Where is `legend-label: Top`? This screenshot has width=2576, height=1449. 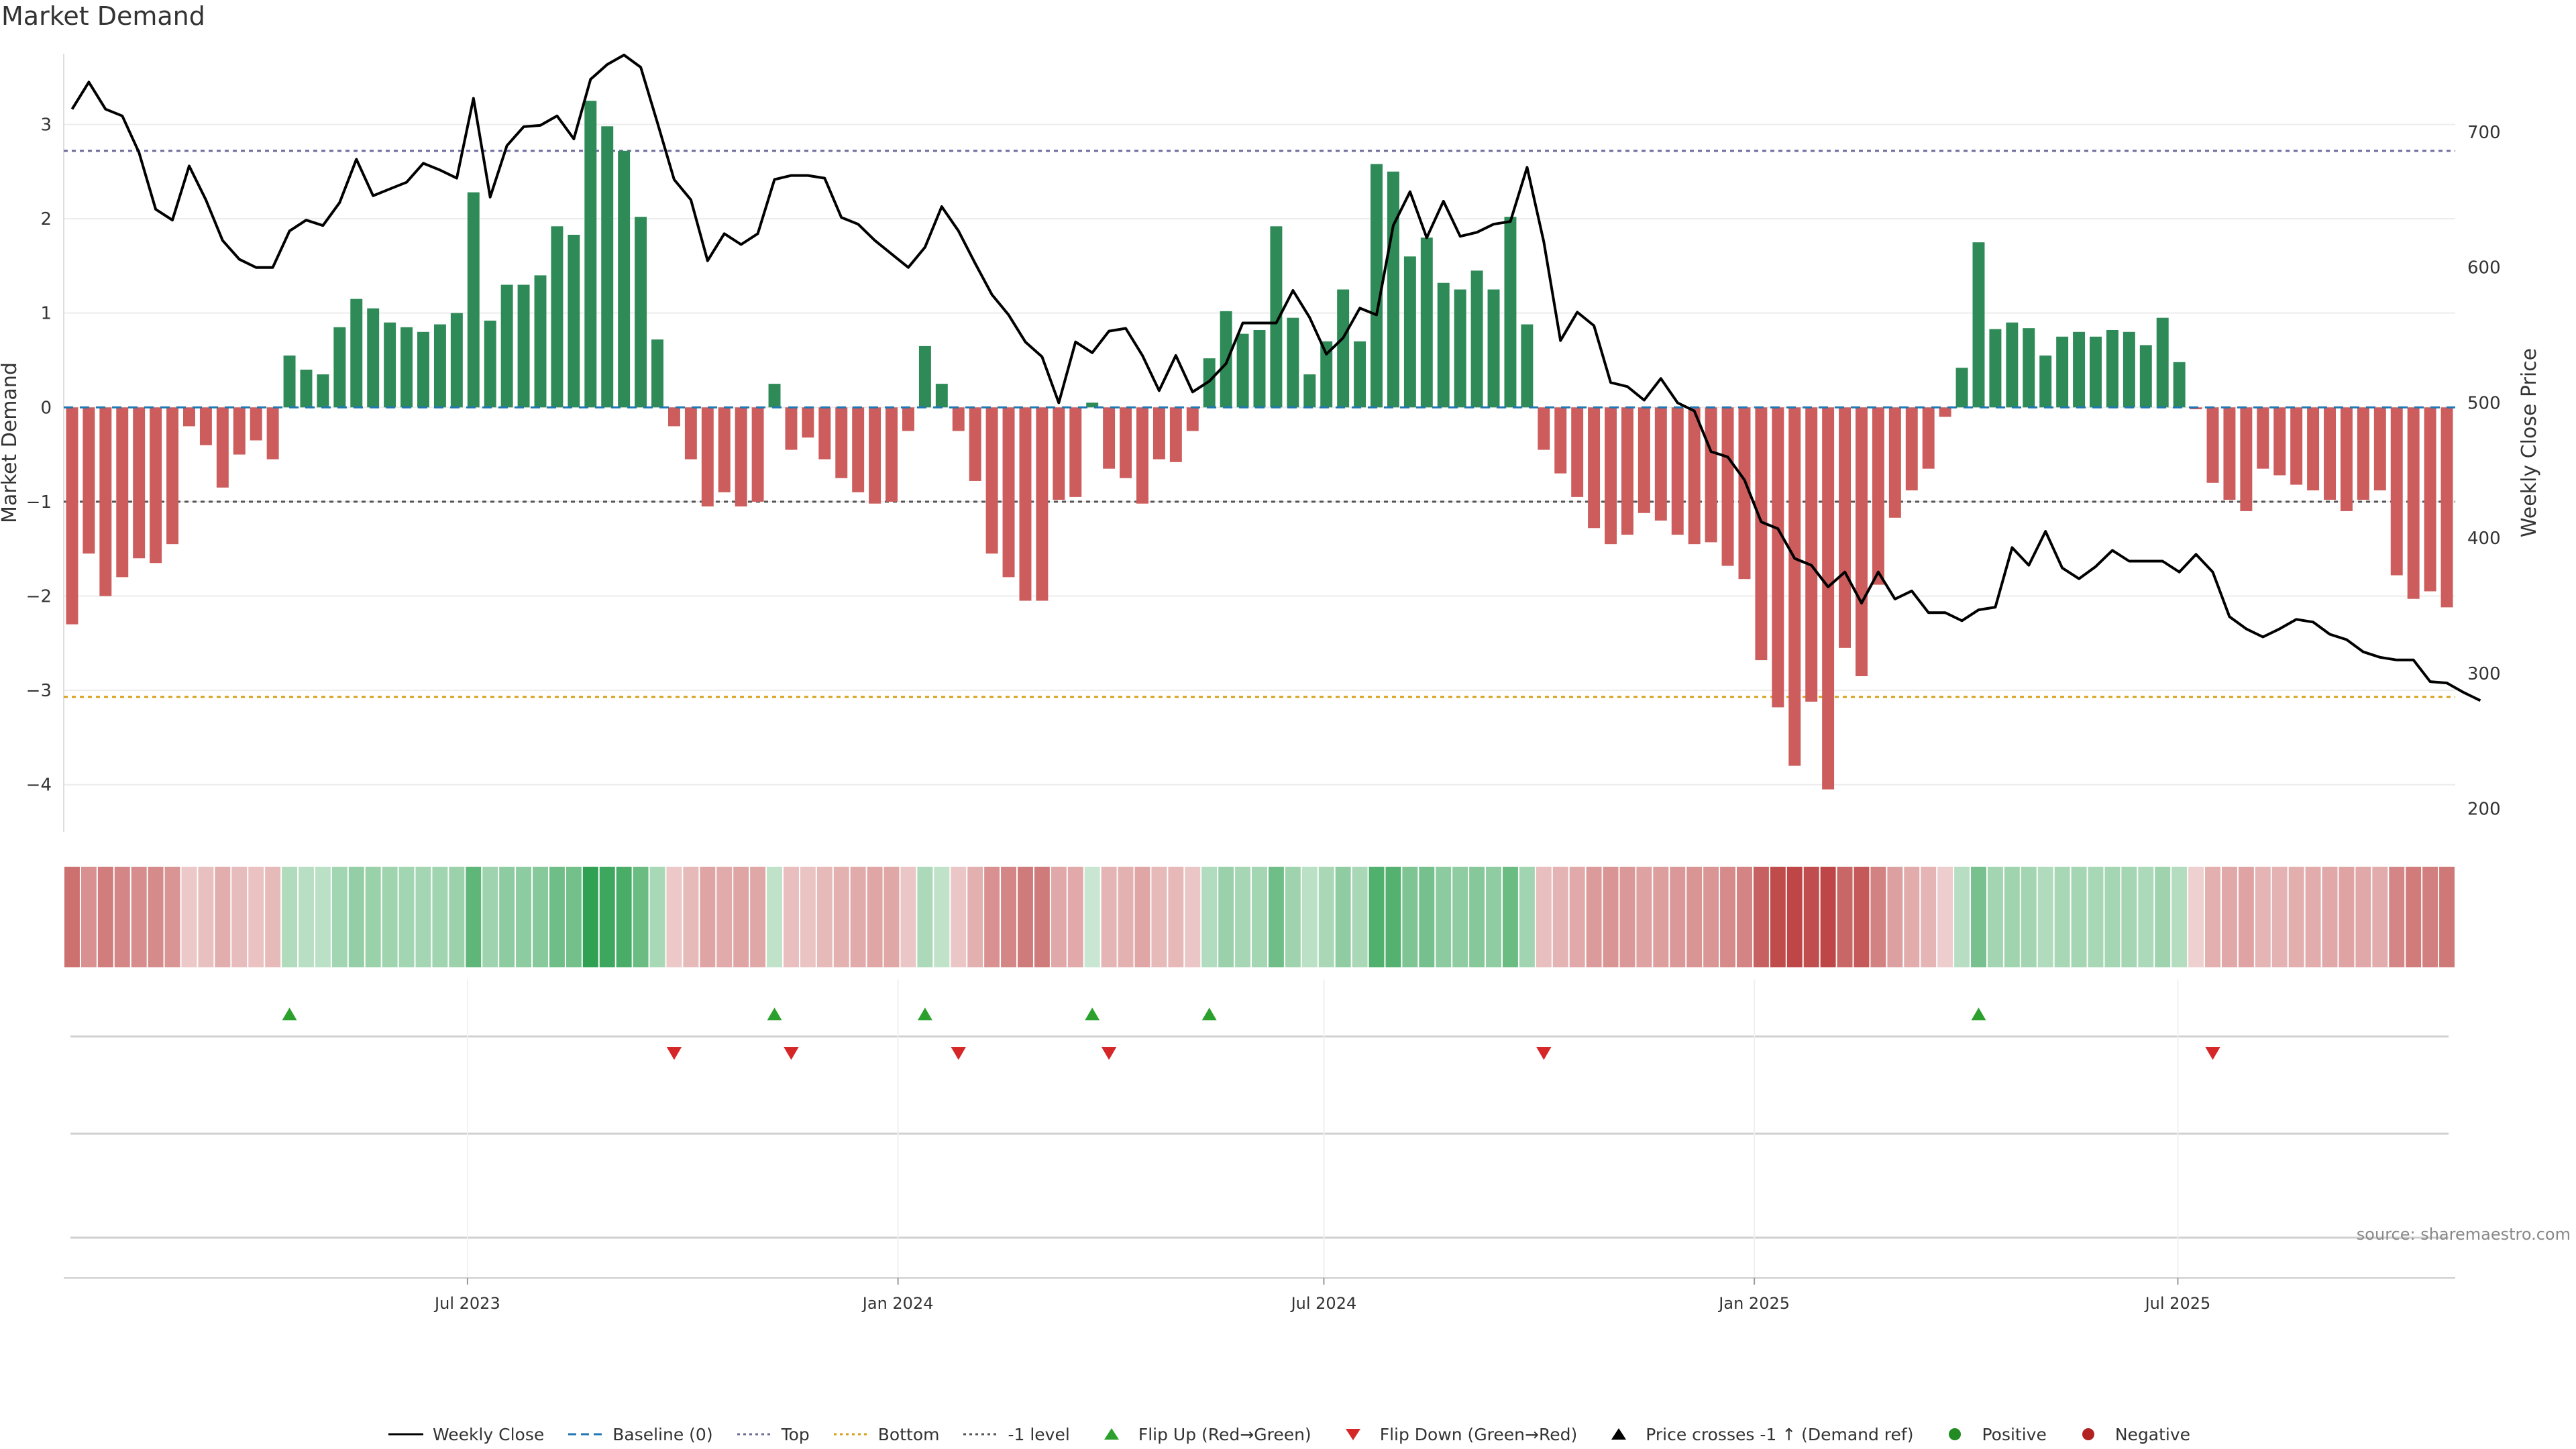
legend-label: Top is located at coordinates (795, 1434).